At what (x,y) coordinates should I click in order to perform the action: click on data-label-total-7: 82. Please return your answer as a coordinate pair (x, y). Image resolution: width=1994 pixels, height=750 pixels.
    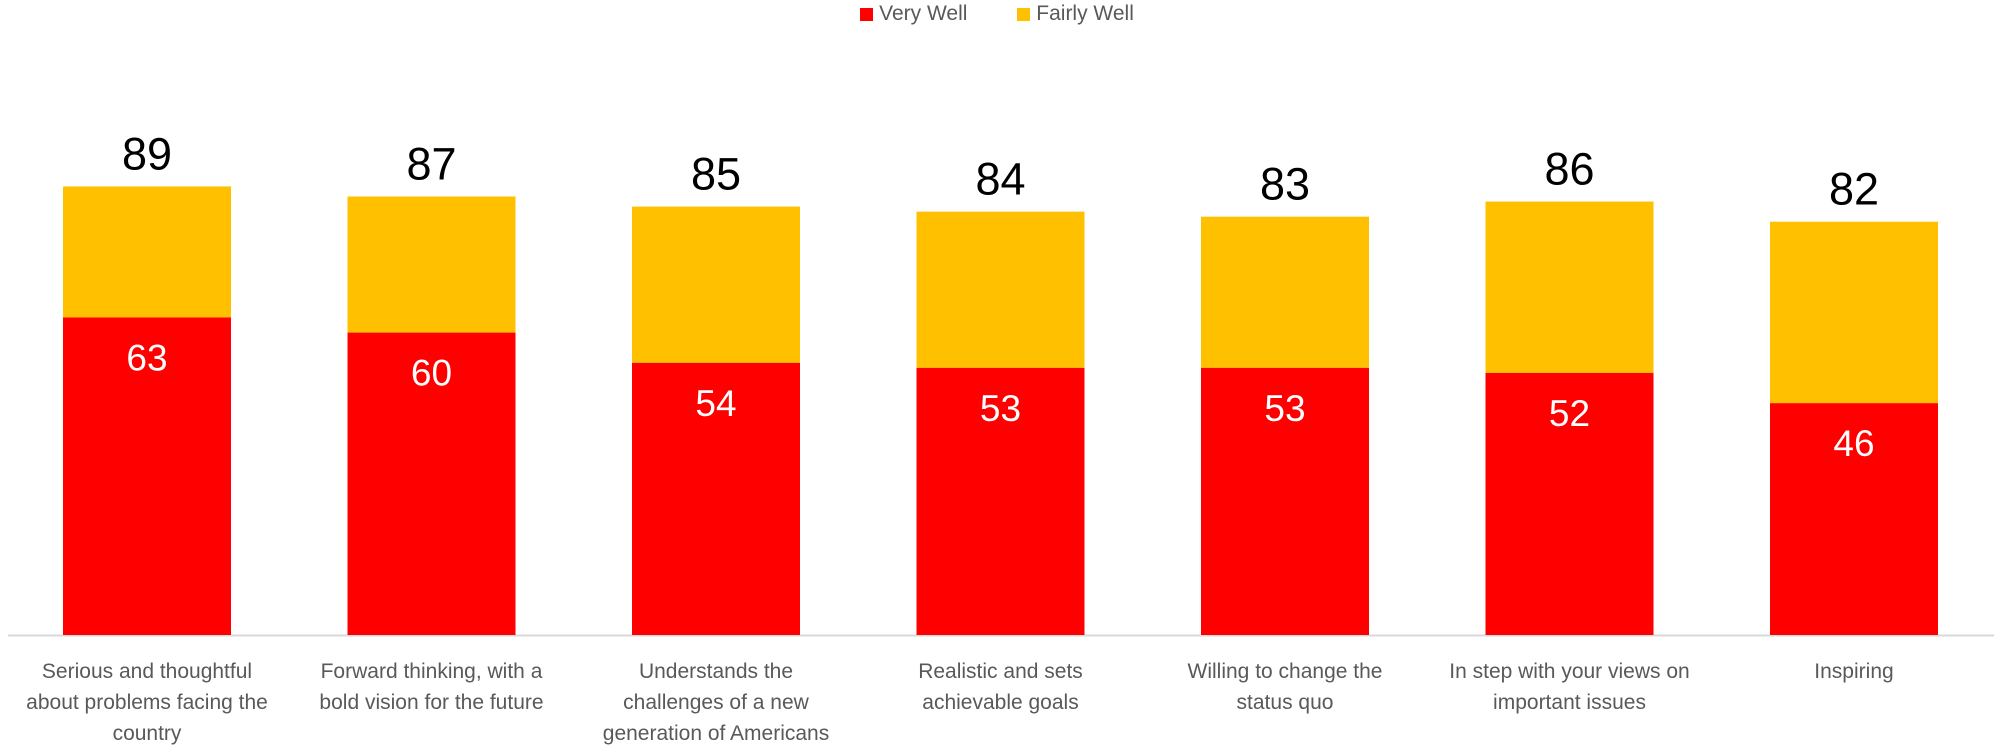
    Looking at the image, I should click on (1854, 189).